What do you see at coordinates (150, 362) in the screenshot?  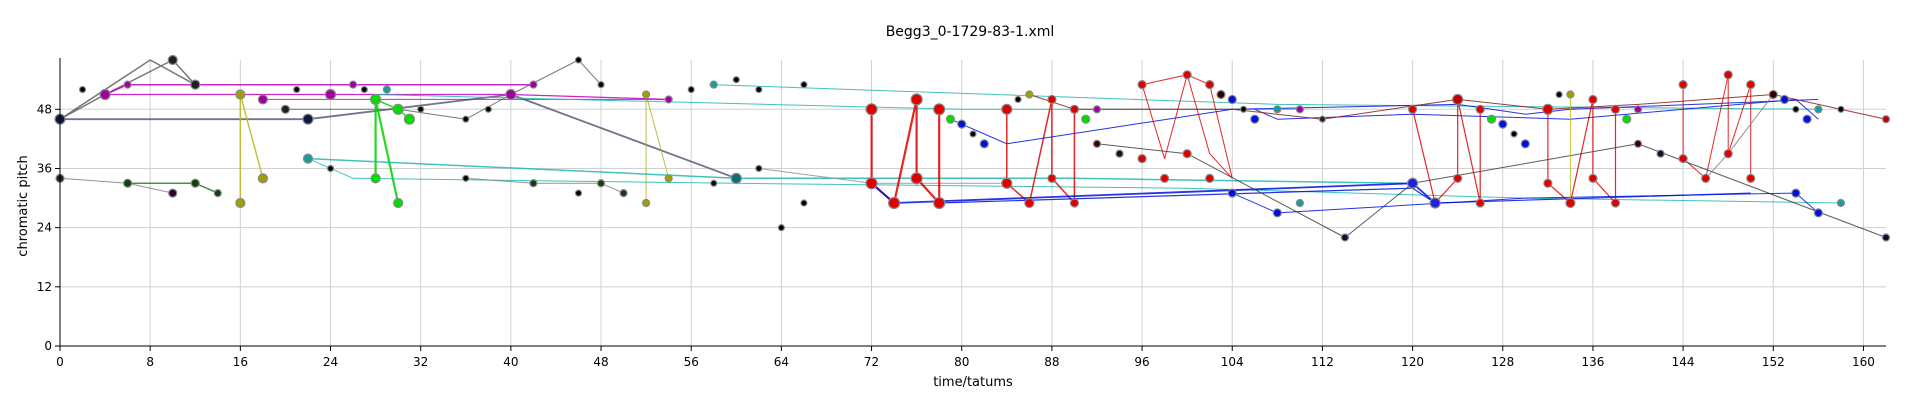 I see `x-tick-label: 8` at bounding box center [150, 362].